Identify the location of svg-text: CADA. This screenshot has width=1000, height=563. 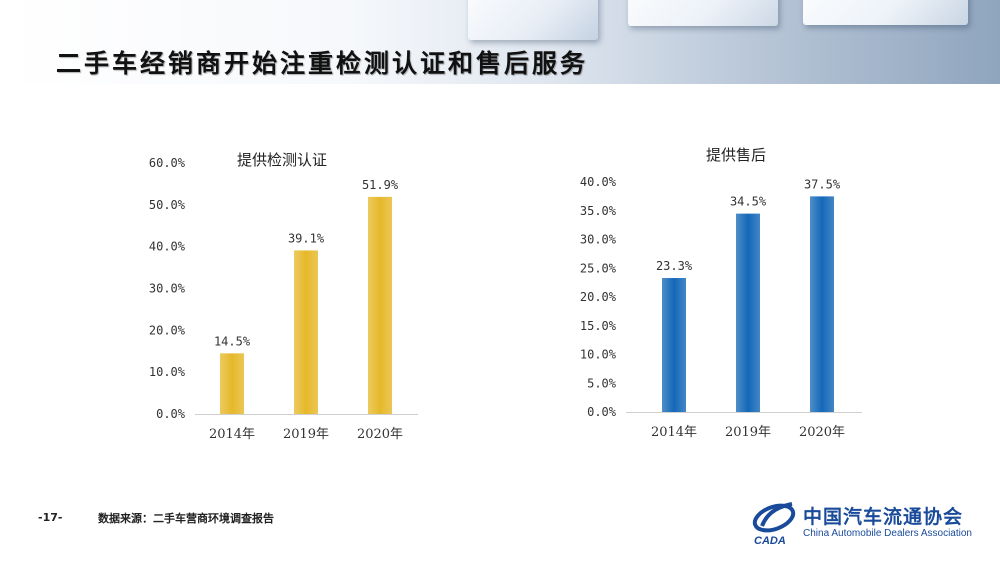
(770, 541).